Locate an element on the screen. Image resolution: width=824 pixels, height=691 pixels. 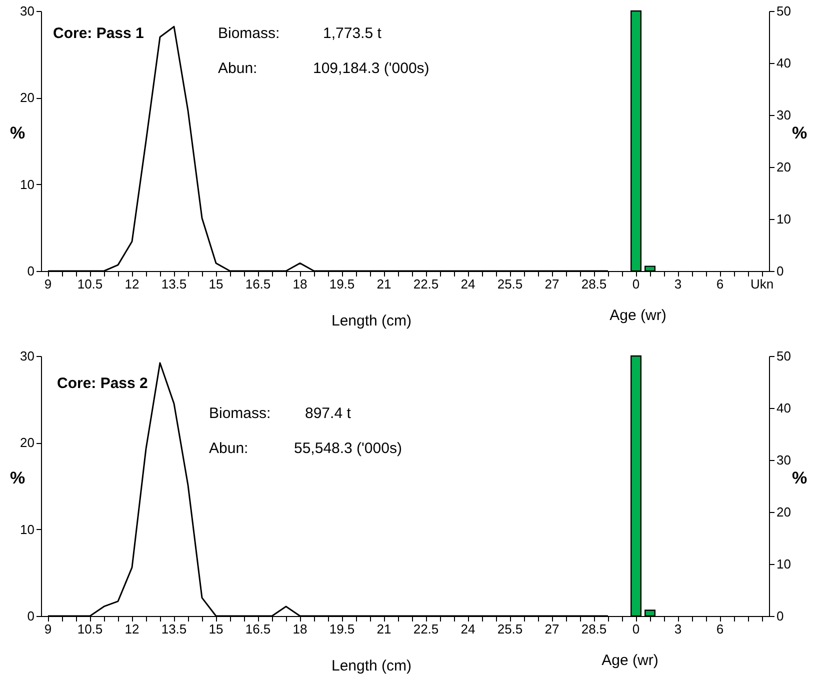
annotation: 109,184.3 ('000s) is located at coordinates (371, 68).